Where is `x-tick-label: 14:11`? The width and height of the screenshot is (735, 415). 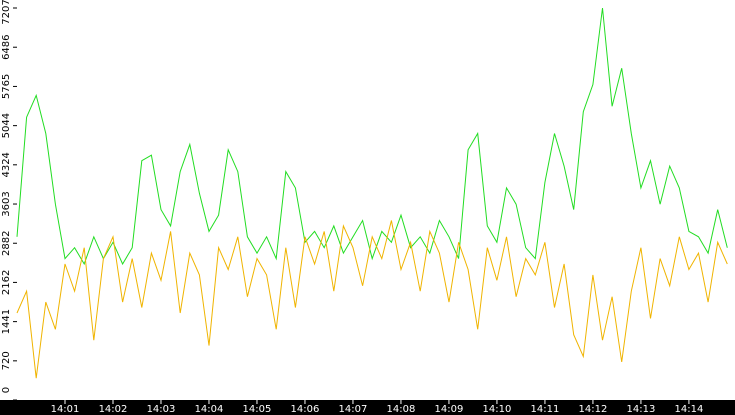
x-tick-label: 14:11 is located at coordinates (545, 409).